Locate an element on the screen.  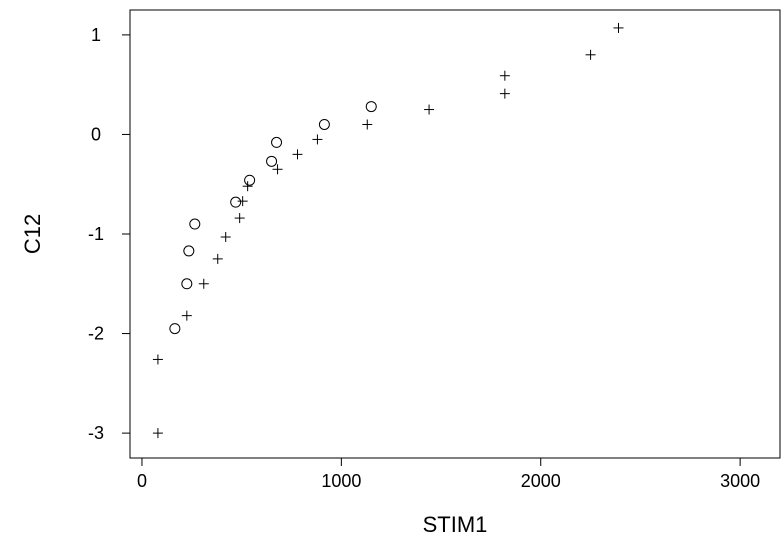
y-axis: -3 -2 -1 0 1 is located at coordinates (109, 234).